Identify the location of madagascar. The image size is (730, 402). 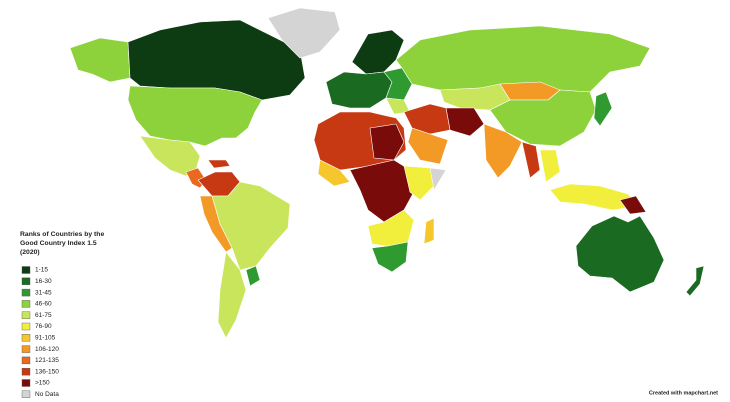
(429, 231).